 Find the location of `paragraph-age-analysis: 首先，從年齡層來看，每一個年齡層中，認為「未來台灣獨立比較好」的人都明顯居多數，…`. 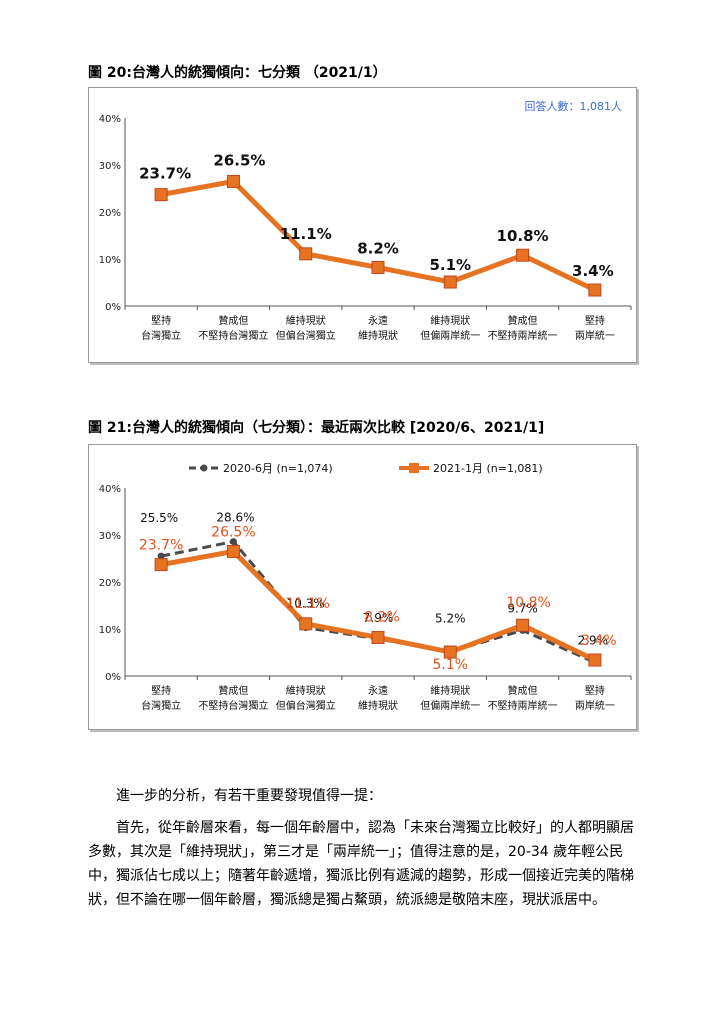

paragraph-age-analysis: 首先，從年齡層來看，每一個年齡層中，認為「未來台灣獨立比較好」的人都明顯居多數，… is located at coordinates (361, 864).